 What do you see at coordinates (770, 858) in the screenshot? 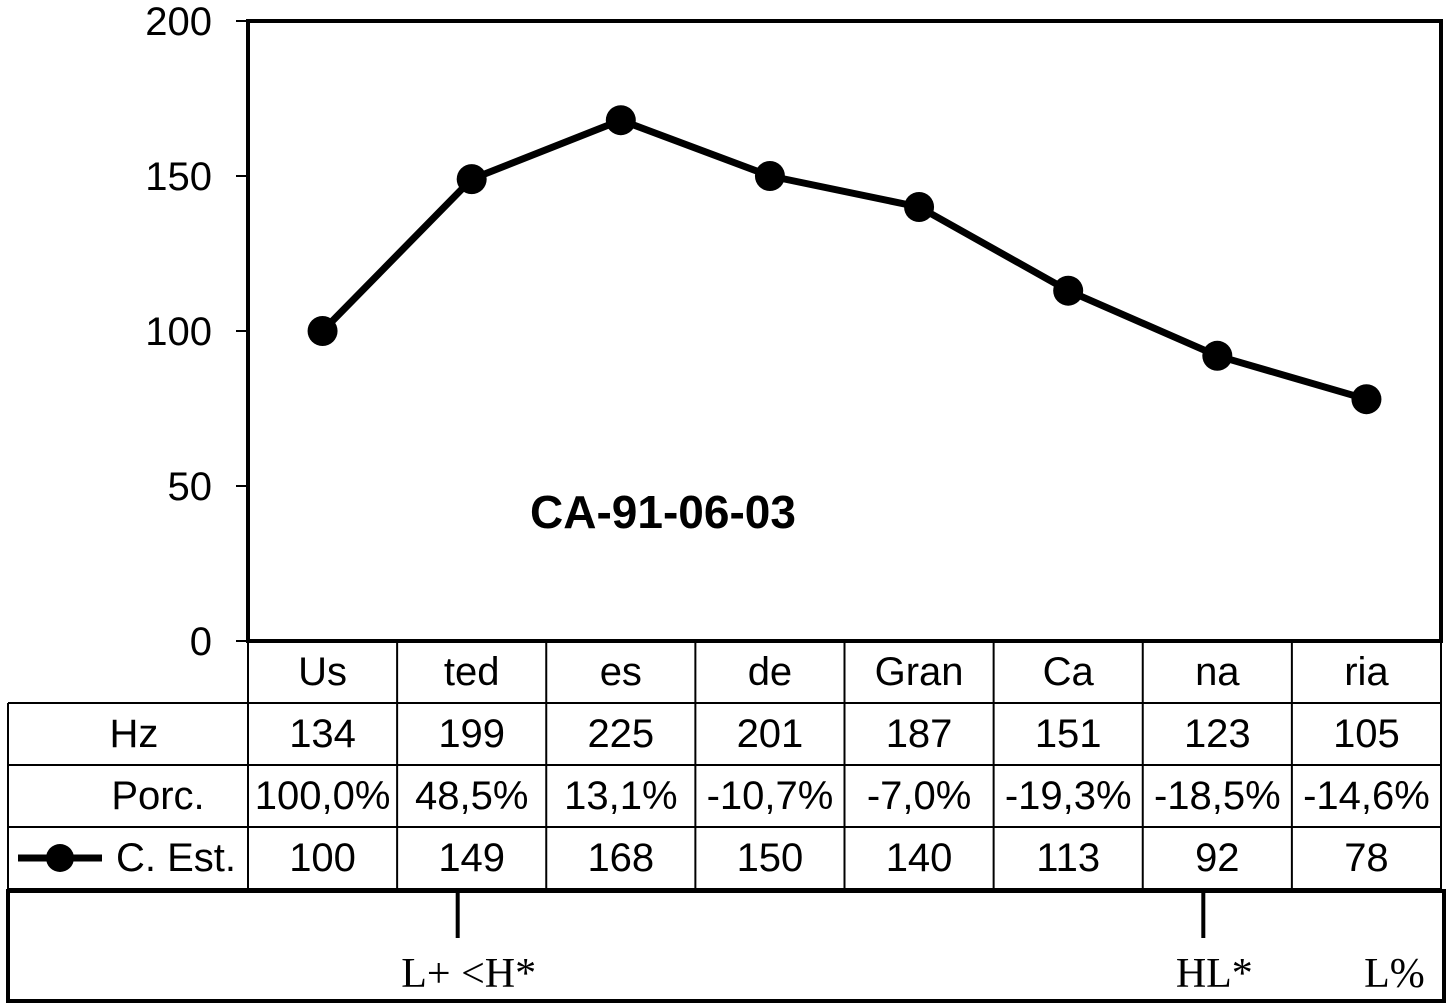
I see `table-cell: 150` at bounding box center [770, 858].